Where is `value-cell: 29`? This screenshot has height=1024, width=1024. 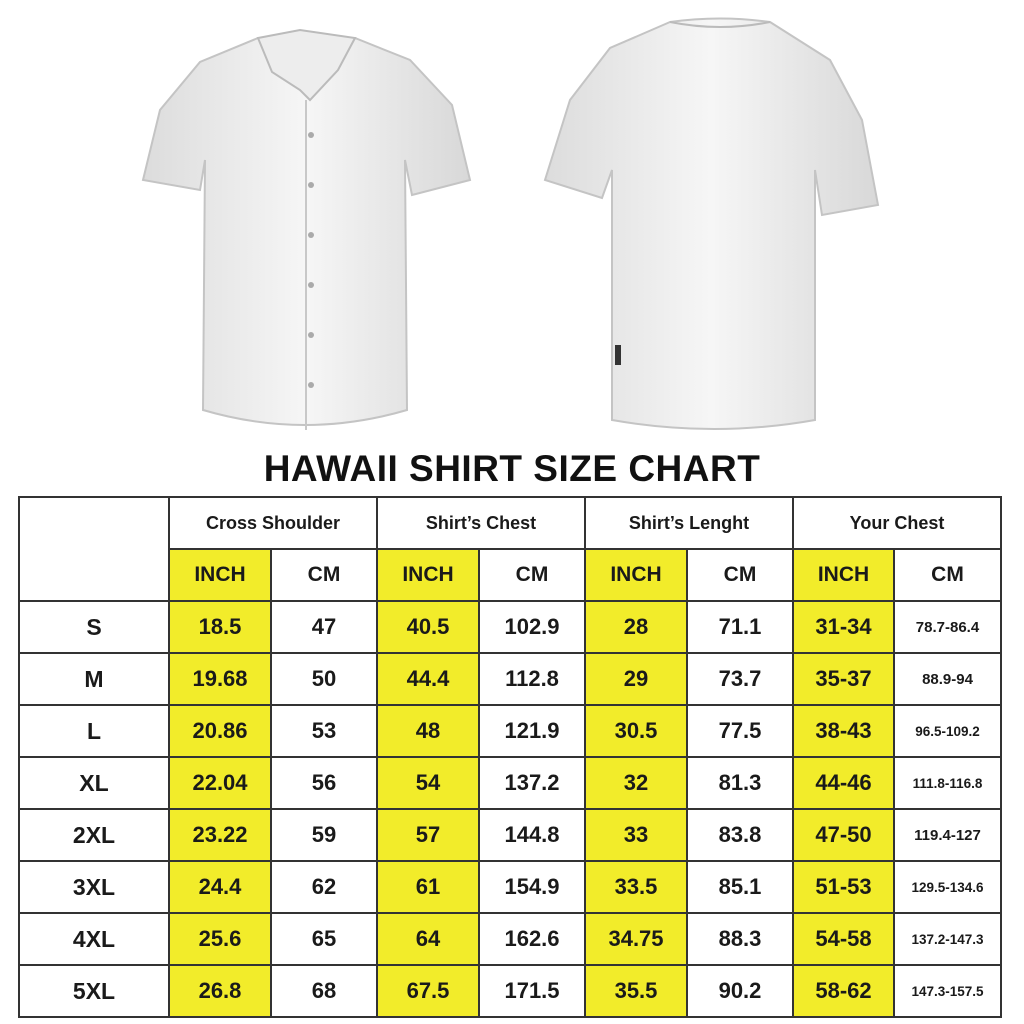
value-cell: 29 is located at coordinates (636, 679).